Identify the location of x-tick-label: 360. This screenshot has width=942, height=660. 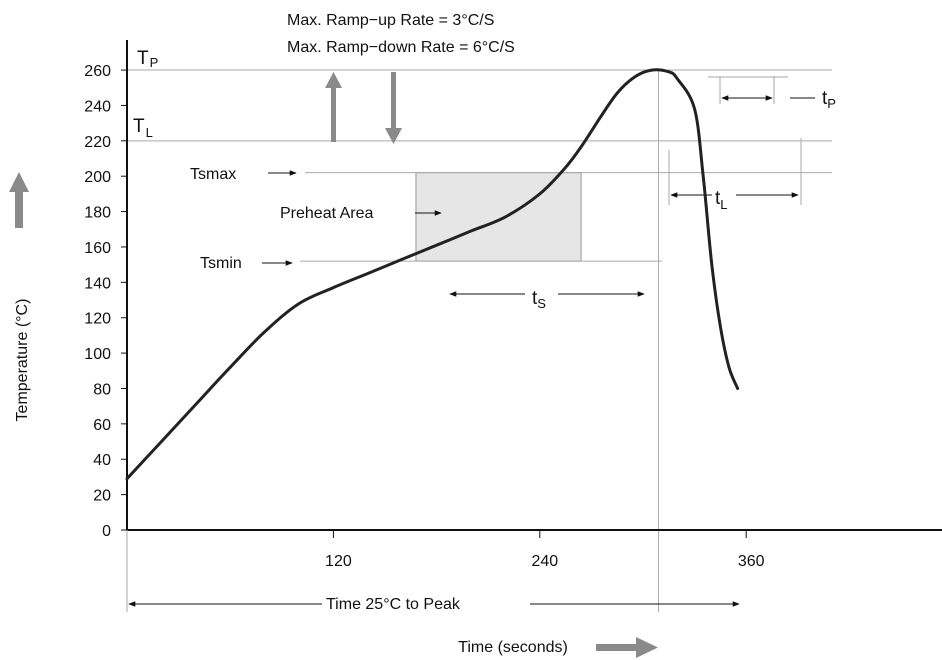
(751, 561).